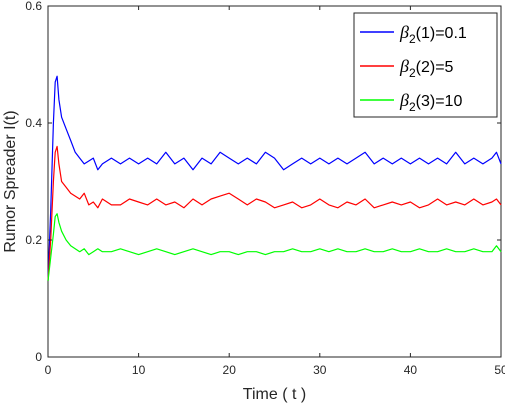 This screenshot has width=505, height=406. Describe the element at coordinates (441, 33) in the screenshot. I see `legend-label: (1)=0.1` at that location.